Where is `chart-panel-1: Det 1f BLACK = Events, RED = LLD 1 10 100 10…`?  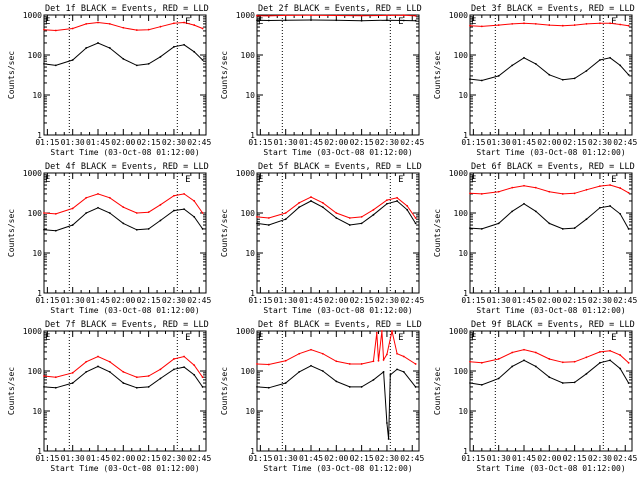
chart-panel-1: Det 1f BLACK = Events, RED = LLD 1 10 100 10… is located at coordinates (109, 80).